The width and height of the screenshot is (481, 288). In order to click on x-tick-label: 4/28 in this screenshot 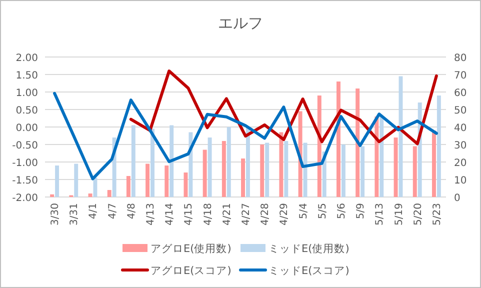, I will do `click(266, 214)`.